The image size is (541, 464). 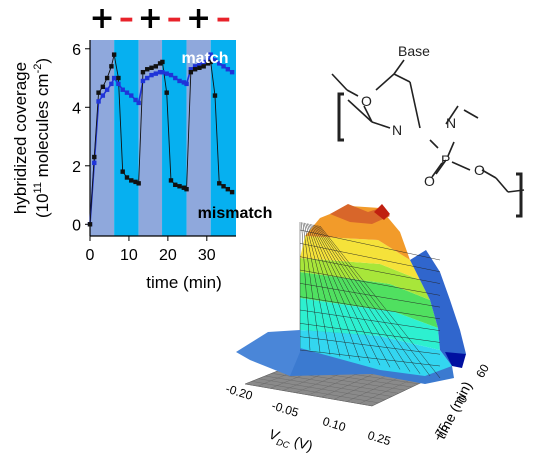 I want to click on x-tick-label: 30, so click(x=207, y=255).